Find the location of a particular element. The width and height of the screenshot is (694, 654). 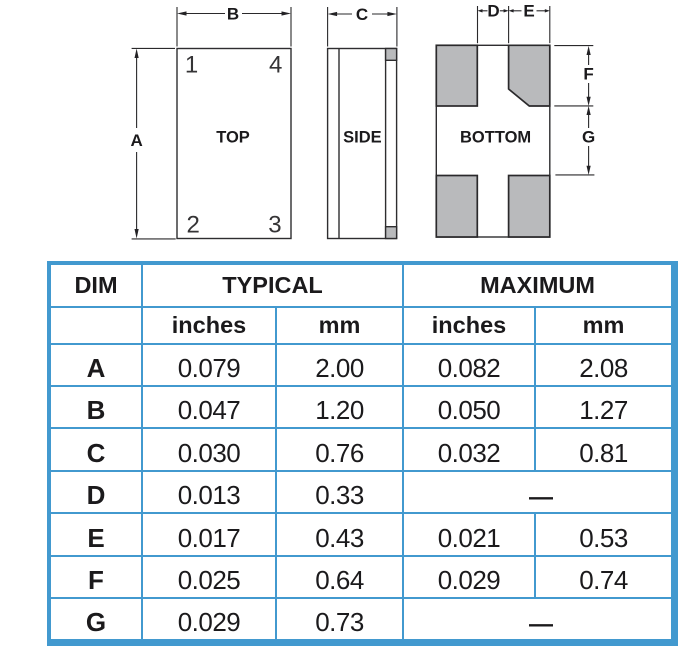

svg-text: SIDE is located at coordinates (362, 137).